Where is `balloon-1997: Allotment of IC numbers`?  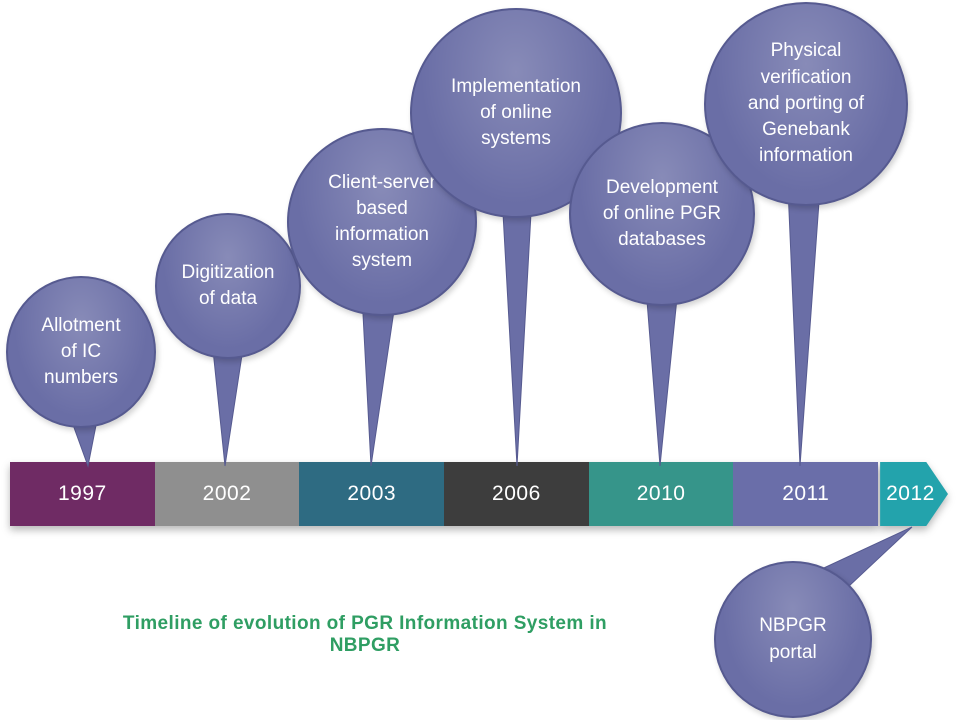
balloon-1997: Allotment of IC numbers is located at coordinates (81, 352).